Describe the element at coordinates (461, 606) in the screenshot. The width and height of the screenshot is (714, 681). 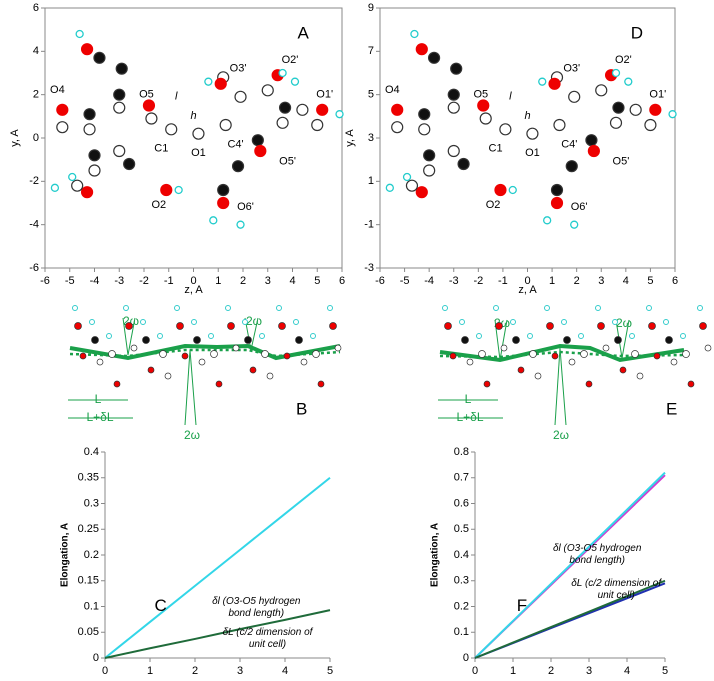
I see `y-tick-label: 0.2` at that location.